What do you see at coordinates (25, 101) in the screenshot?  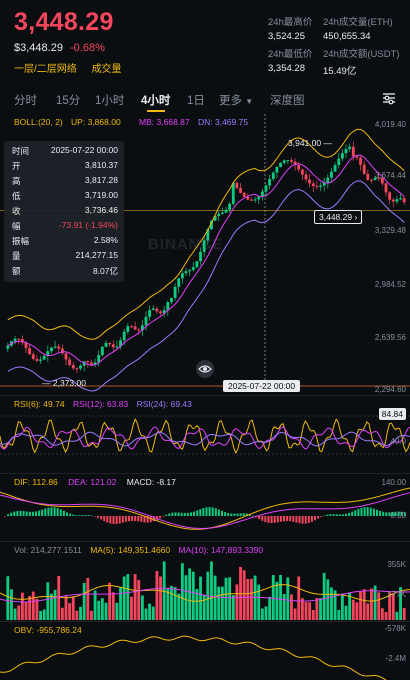 I see `tab-time-sharing: 分时` at bounding box center [25, 101].